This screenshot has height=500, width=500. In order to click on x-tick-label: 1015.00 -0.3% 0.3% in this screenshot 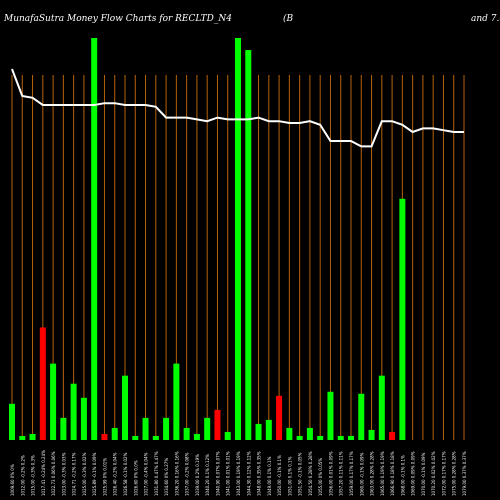, I will do `click(33, 475)`.